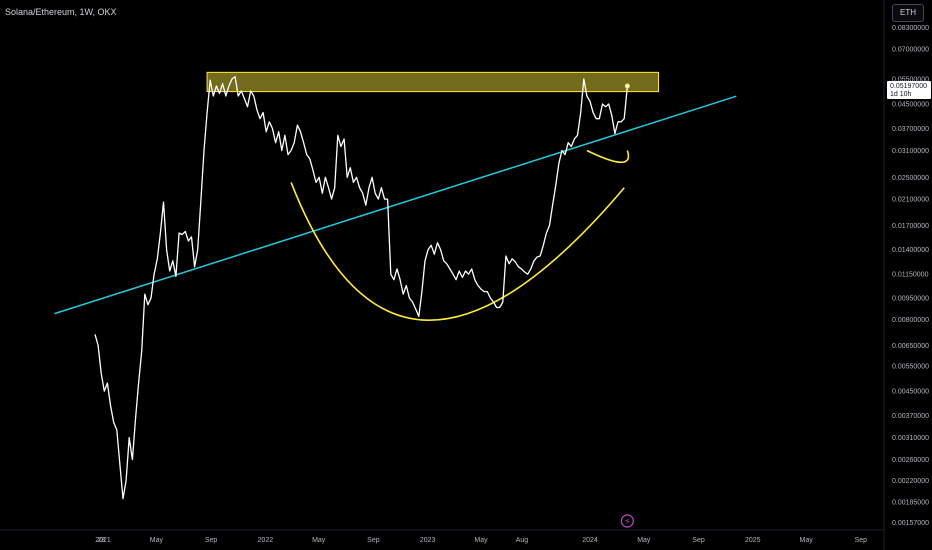 This screenshot has width=932, height=550. I want to click on y-tick-label: 0.01150000, so click(910, 275).